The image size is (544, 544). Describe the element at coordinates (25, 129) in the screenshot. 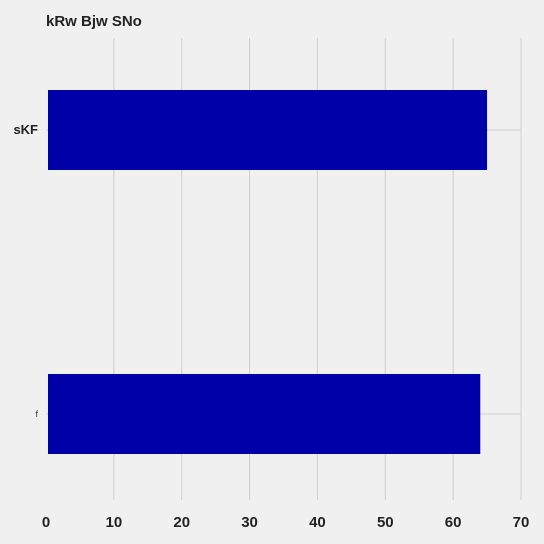

I see `y-tick-label: sKF` at that location.